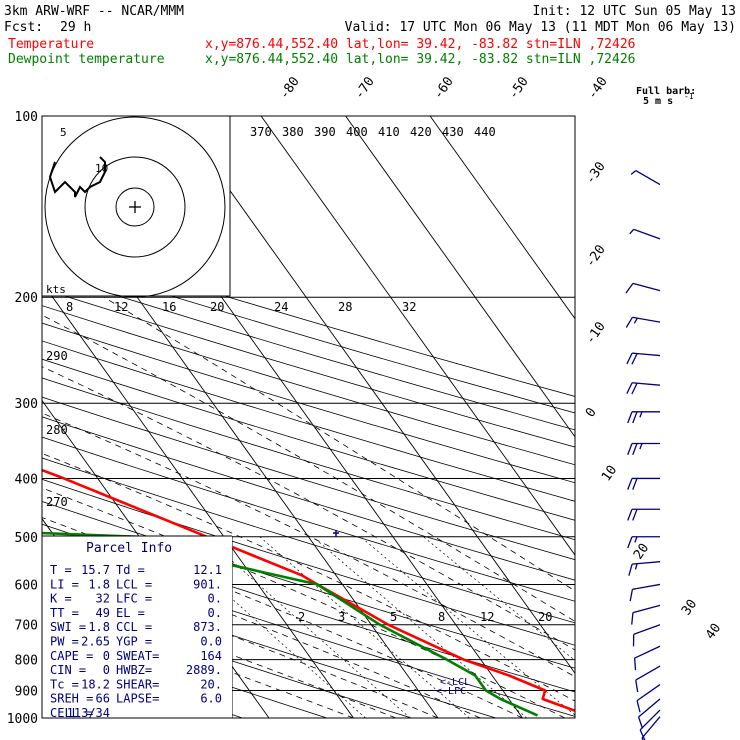  I want to click on mixing-ratio-label-low: 20, so click(545, 617).